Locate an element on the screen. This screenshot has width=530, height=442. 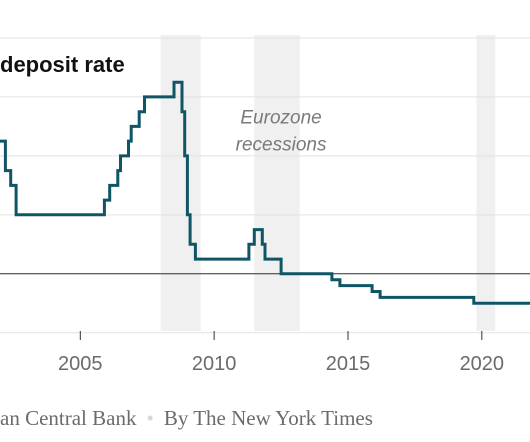
x-tick-label: 2020 is located at coordinates (482, 364).